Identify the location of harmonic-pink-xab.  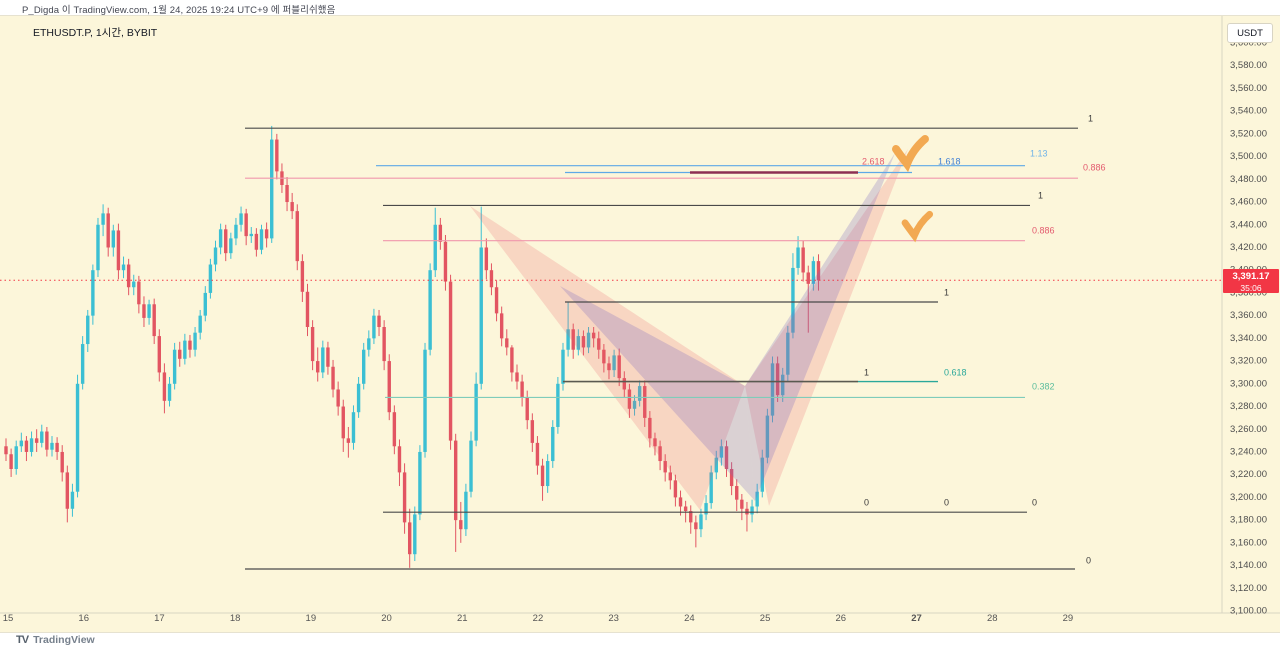
(607, 358).